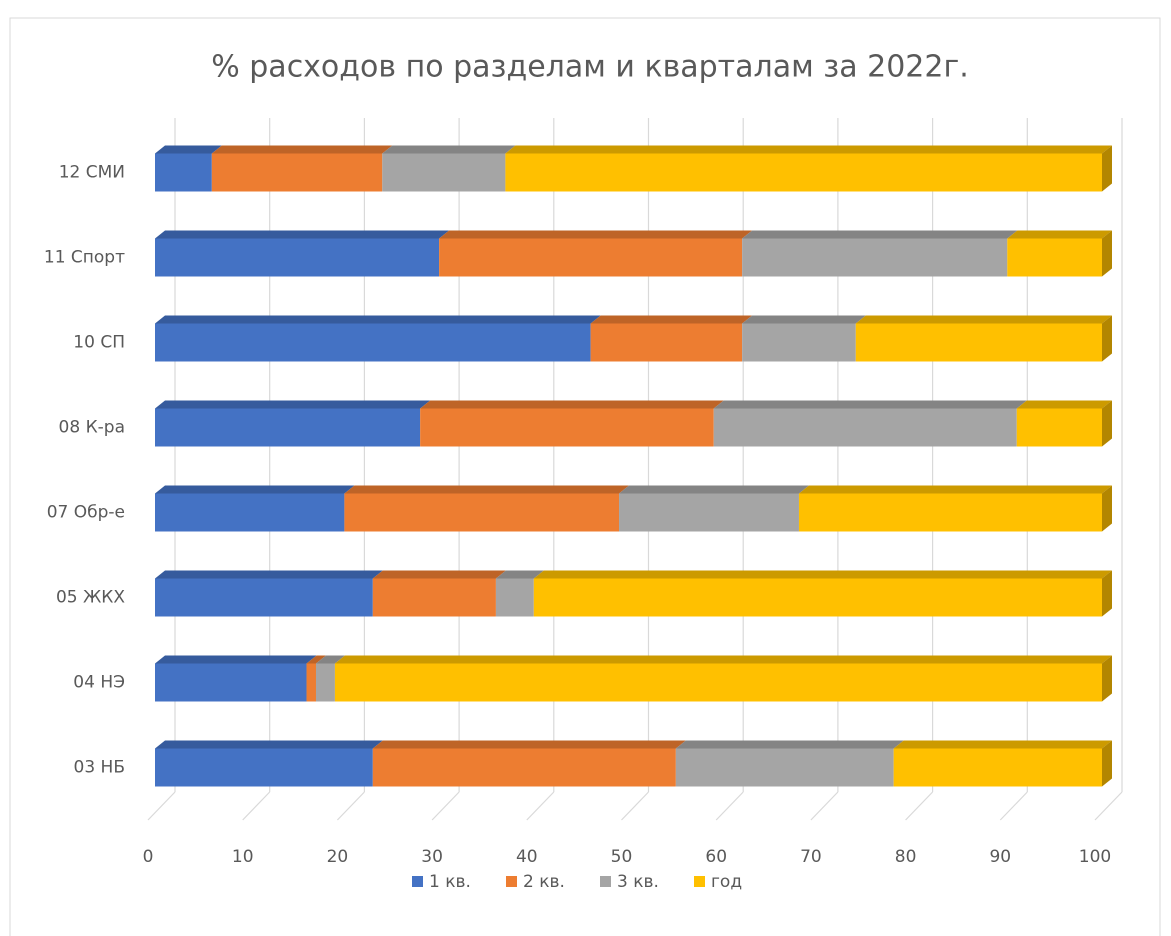  Describe the element at coordinates (99, 343) in the screenshot. I see `y-tick-label: 10 СП` at that location.